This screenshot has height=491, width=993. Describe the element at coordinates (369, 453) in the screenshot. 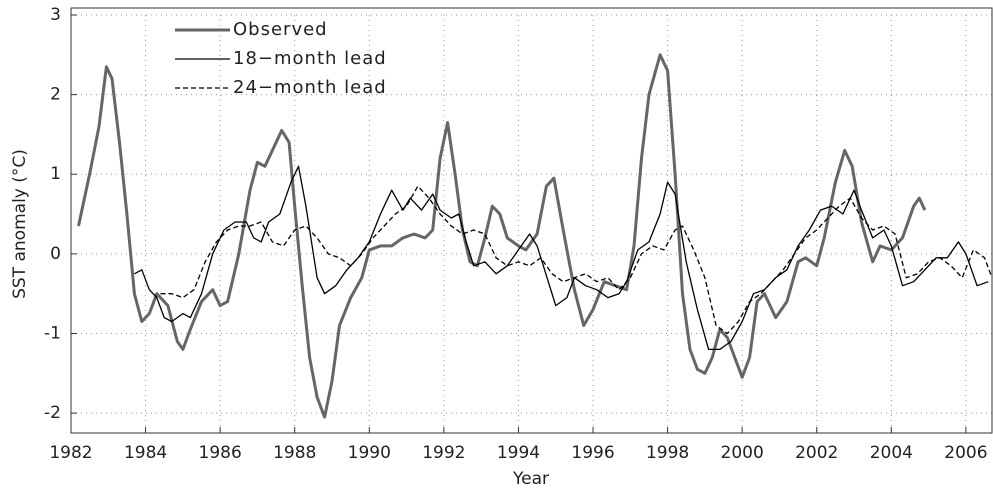

I see `x-tick-label: 1990` at that location.